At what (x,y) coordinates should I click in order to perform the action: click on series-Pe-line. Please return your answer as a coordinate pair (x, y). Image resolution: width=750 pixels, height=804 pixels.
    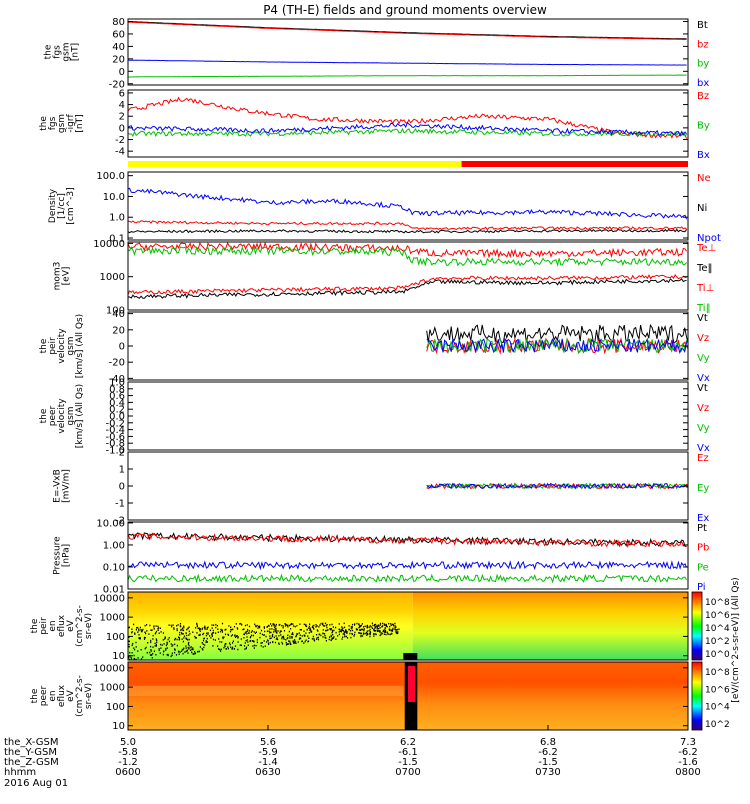
    Looking at the image, I should click on (407, 578).